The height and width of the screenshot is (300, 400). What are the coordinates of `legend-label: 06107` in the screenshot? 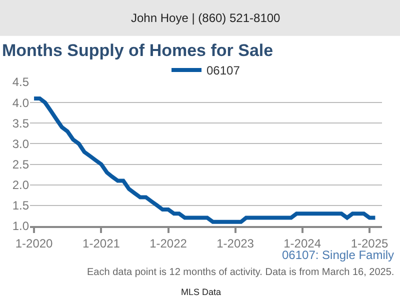 It's located at (223, 71).